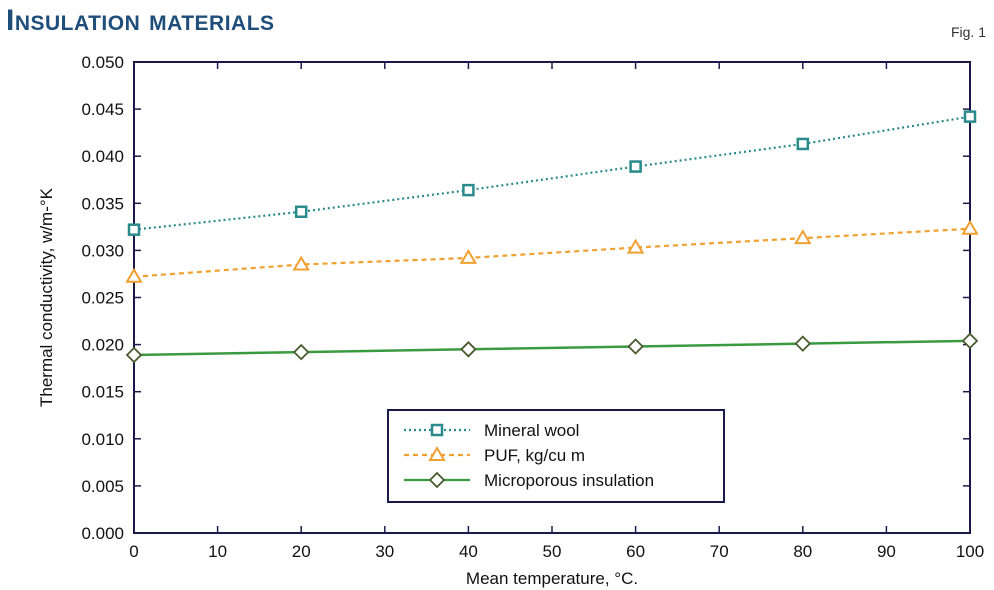  I want to click on legend-label: Microporous insulation, so click(569, 480).